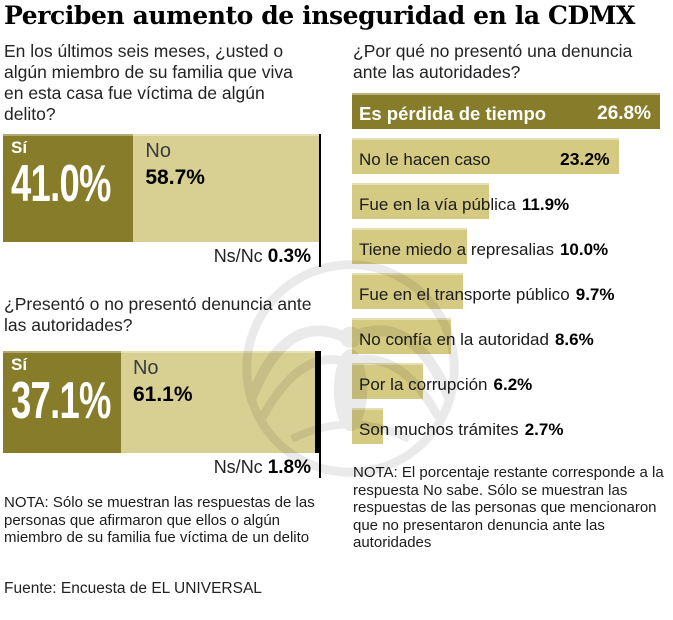 The width and height of the screenshot is (673, 620). I want to click on bar-row-7: Por la corrupción 6.2%, so click(506, 385).